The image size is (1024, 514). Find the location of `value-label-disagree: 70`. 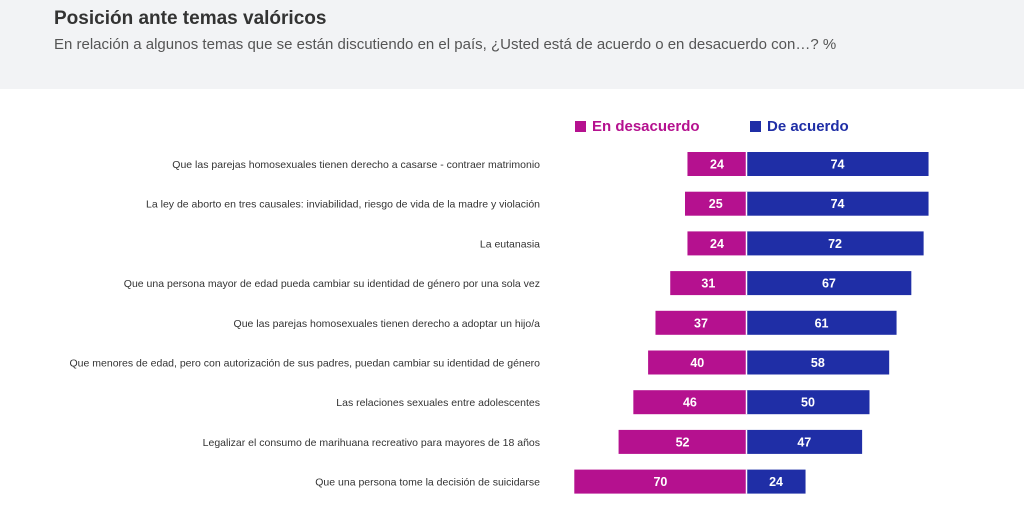

value-label-disagree: 70 is located at coordinates (660, 482).